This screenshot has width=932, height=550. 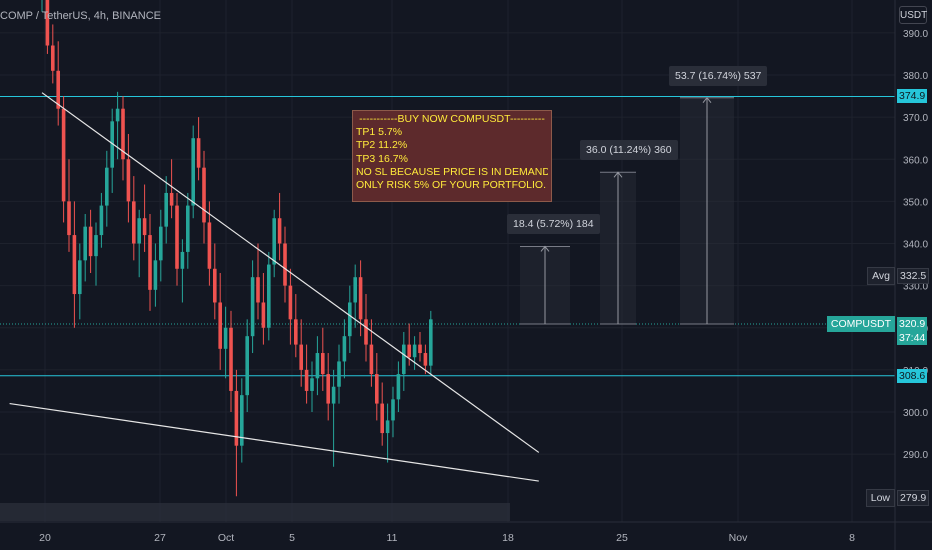 What do you see at coordinates (226, 538) in the screenshot?
I see `x-tick-label: Oct` at bounding box center [226, 538].